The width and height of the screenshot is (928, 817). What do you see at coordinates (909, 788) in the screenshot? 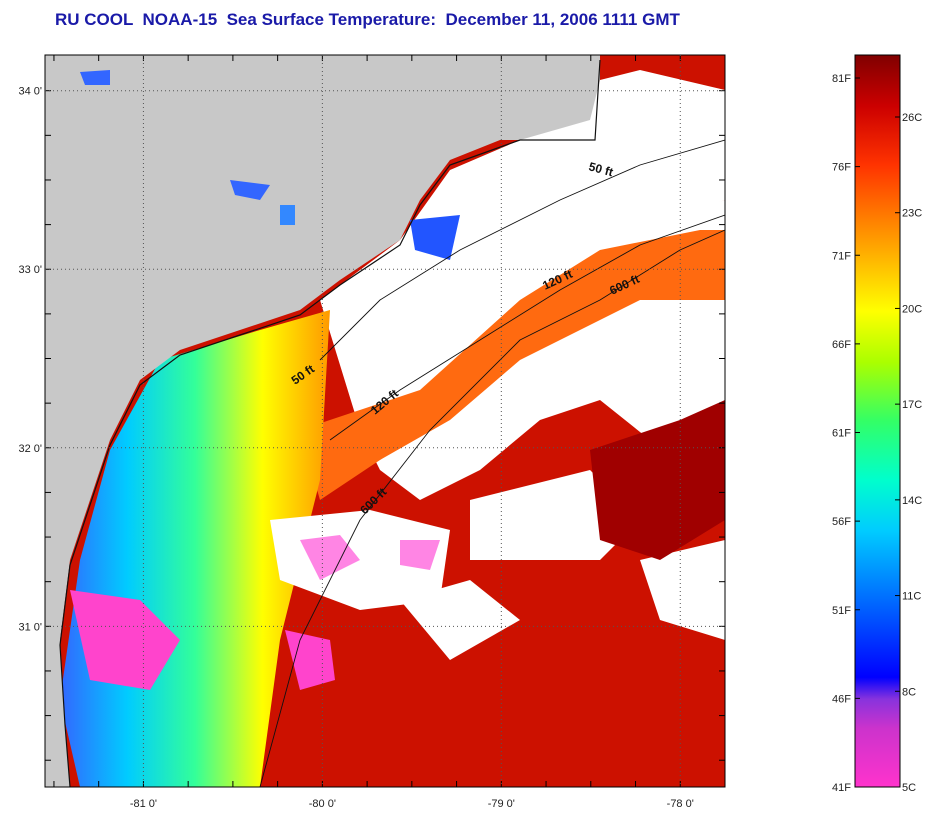
I see `colorbar-c-label: 5C` at bounding box center [909, 788].